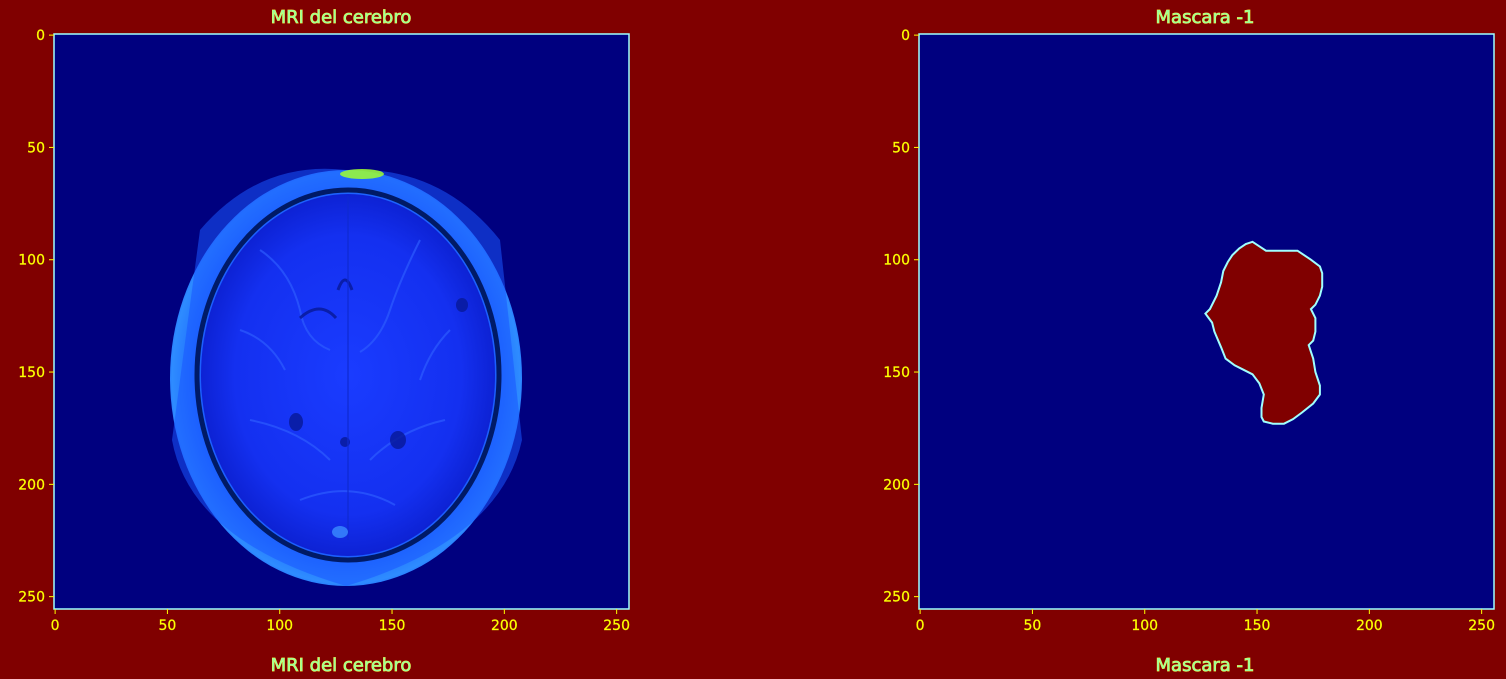  I want to click on mri-x-tick-label: 250, so click(616, 626).